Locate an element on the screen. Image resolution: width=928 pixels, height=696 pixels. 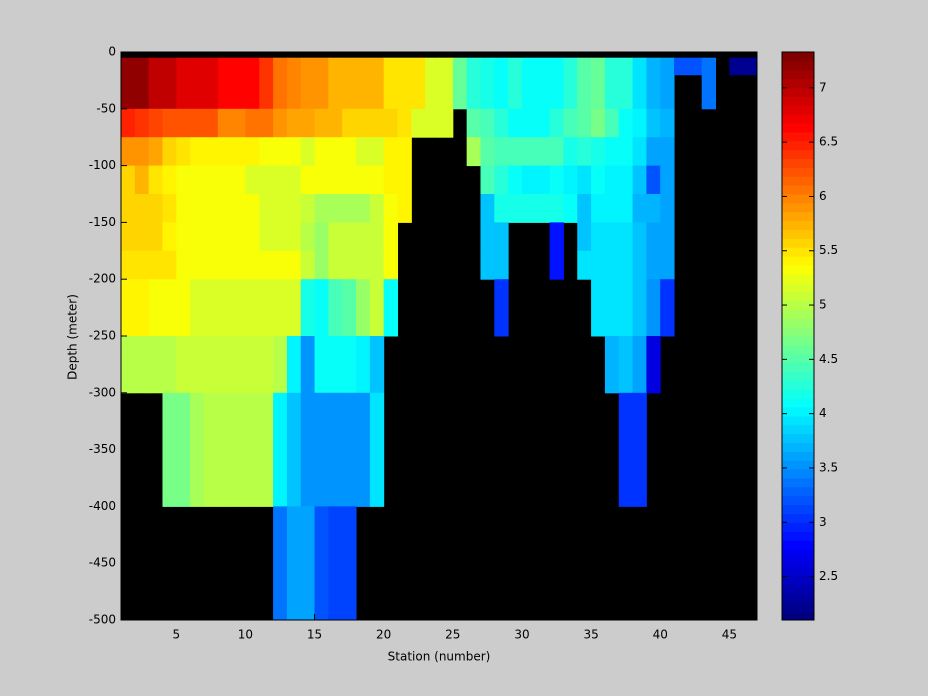
colorbar-tick-label: 6.5 is located at coordinates (828, 142).